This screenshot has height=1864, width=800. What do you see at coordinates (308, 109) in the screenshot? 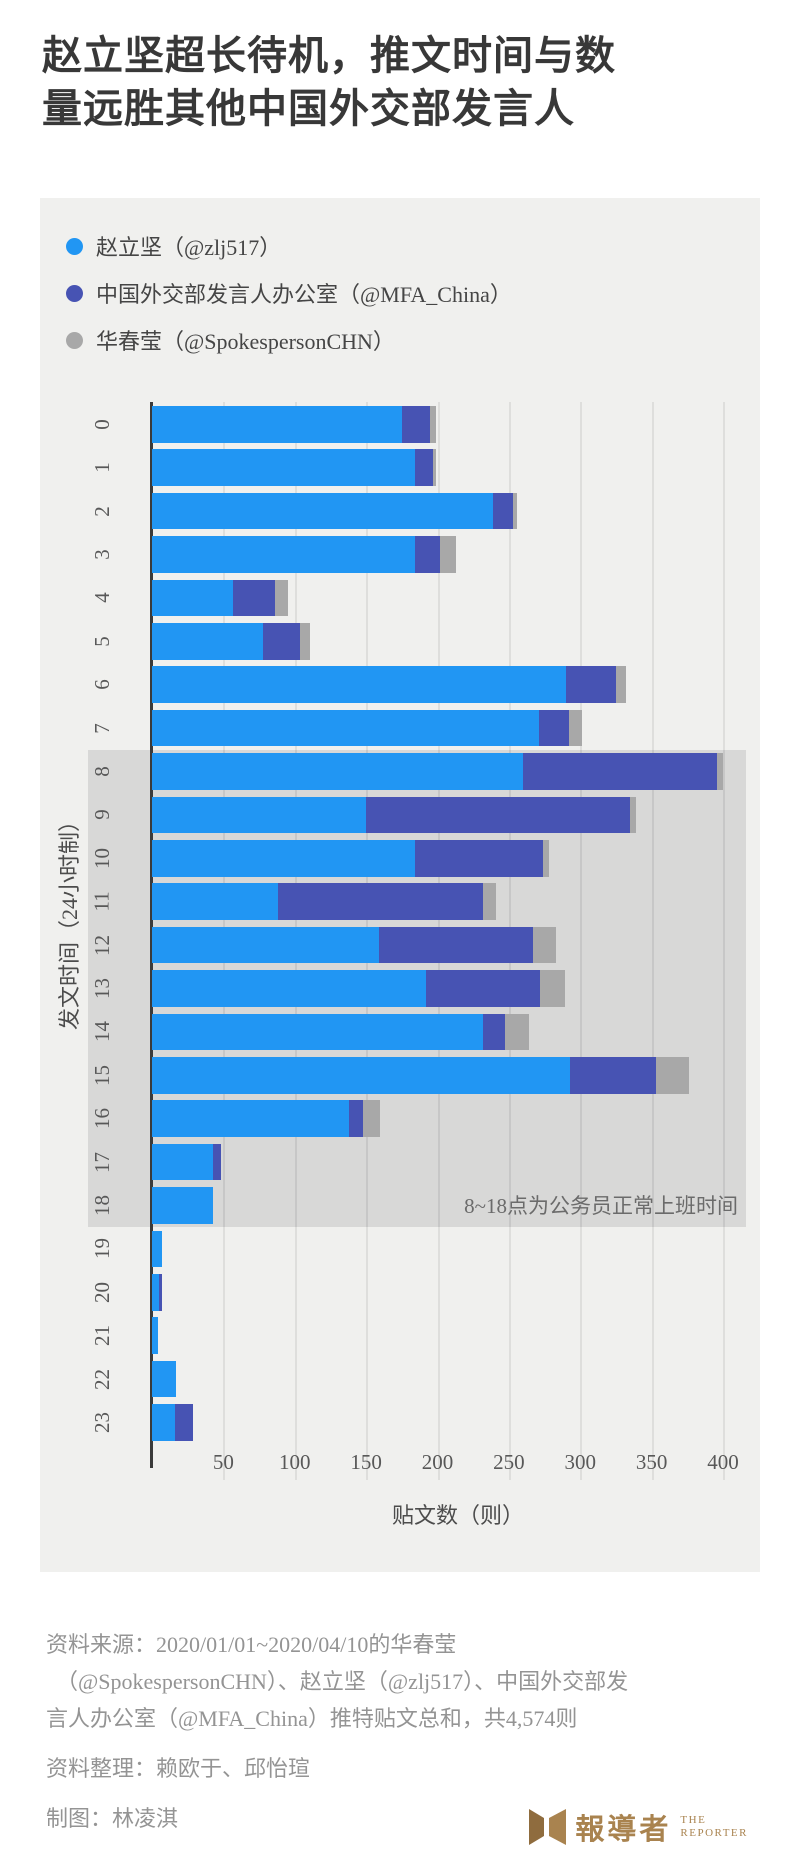
I see `chart-title-line2: 量远胜其他中国外交部发言人` at bounding box center [308, 109].